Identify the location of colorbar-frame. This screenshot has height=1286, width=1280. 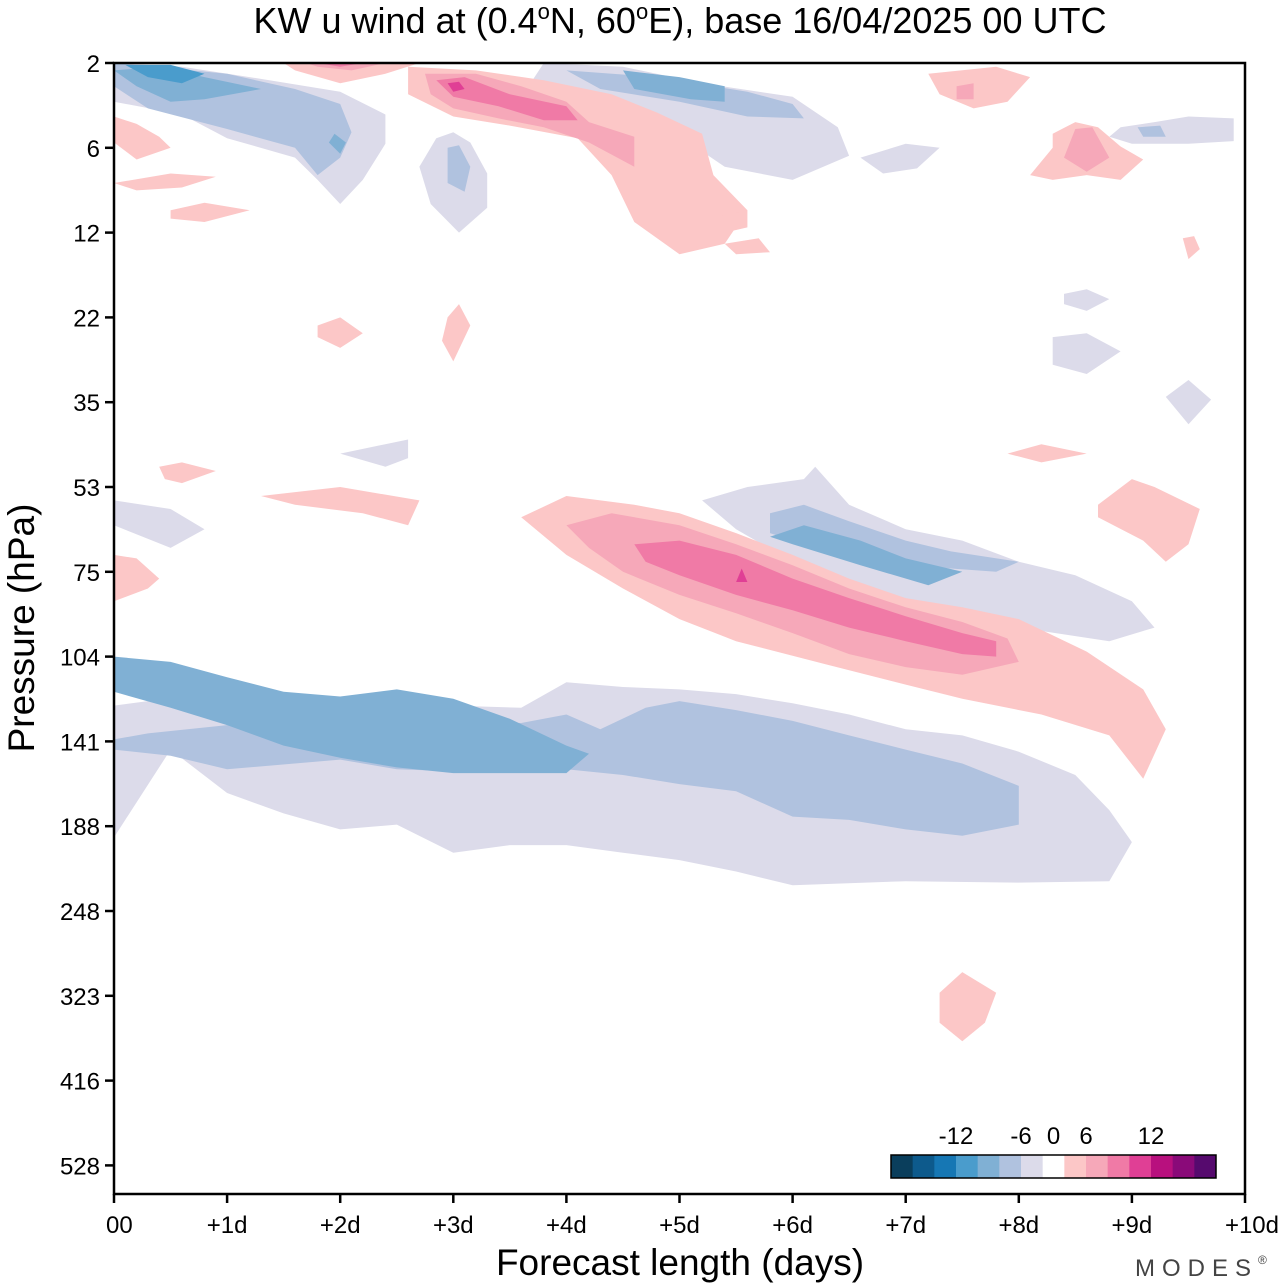
(1053, 1166).